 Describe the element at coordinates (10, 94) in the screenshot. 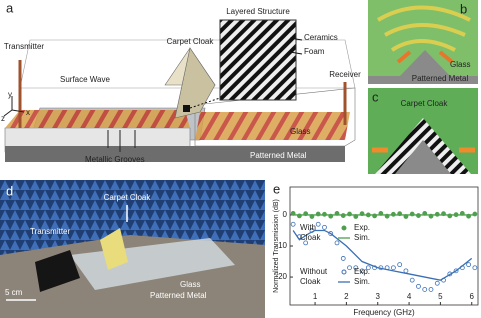

I see `axis-label: y` at that location.